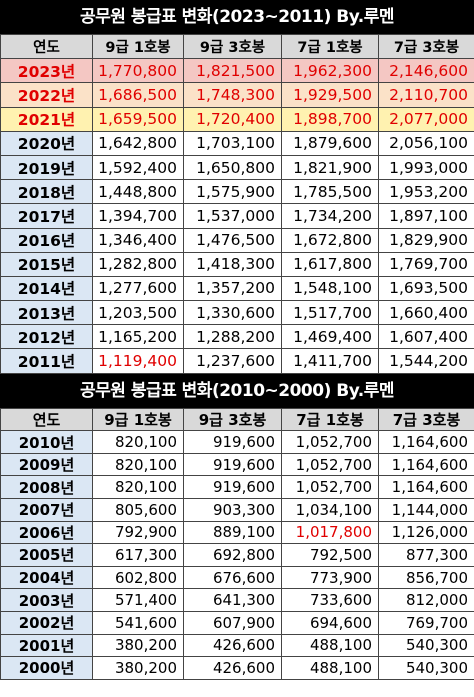 This screenshot has width=474, height=697. I want to click on salary-cell: 1,929,500, so click(330, 95).